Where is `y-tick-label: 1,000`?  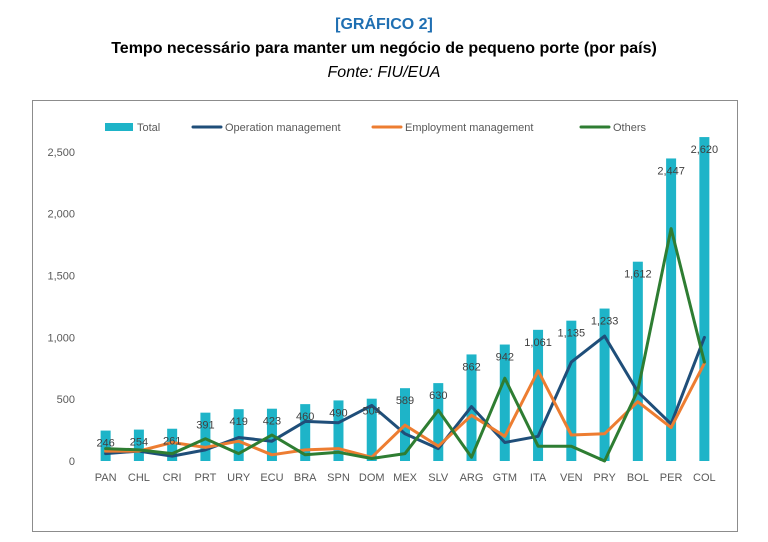
y-tick-label: 1,000 is located at coordinates (61, 338).